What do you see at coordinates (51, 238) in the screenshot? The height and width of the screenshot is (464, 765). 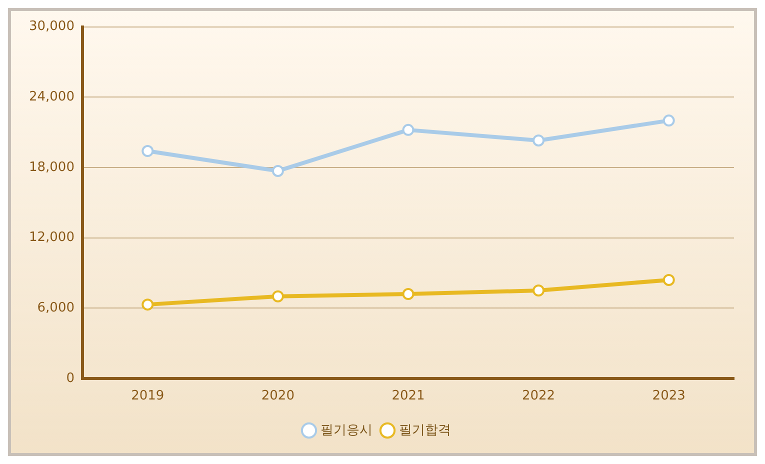 I see `y-tick-label: 12,000` at bounding box center [51, 238].